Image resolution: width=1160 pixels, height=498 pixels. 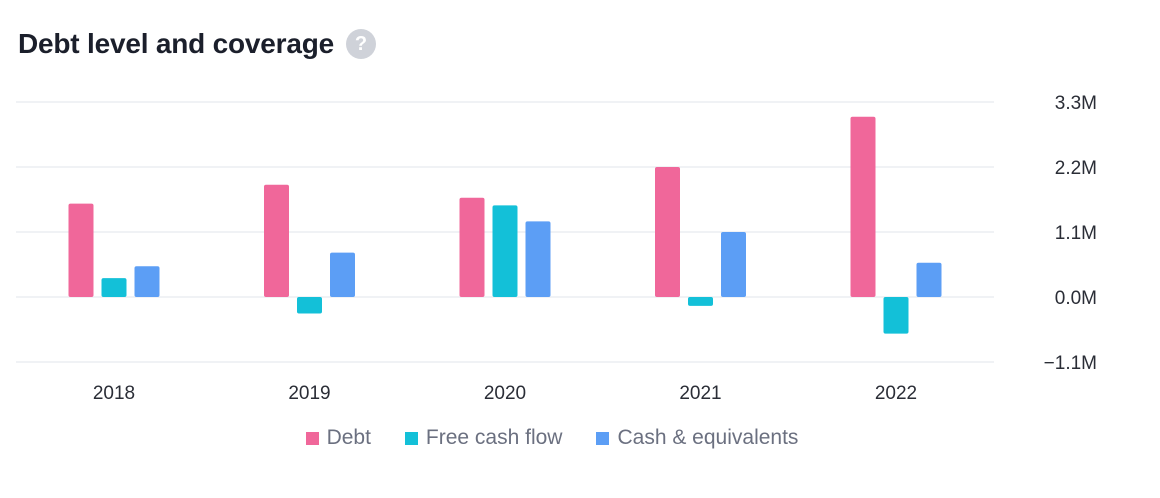 I want to click on x-axis-ticks: 2018 2019 2020 2021 2022, so click(x=505, y=393).